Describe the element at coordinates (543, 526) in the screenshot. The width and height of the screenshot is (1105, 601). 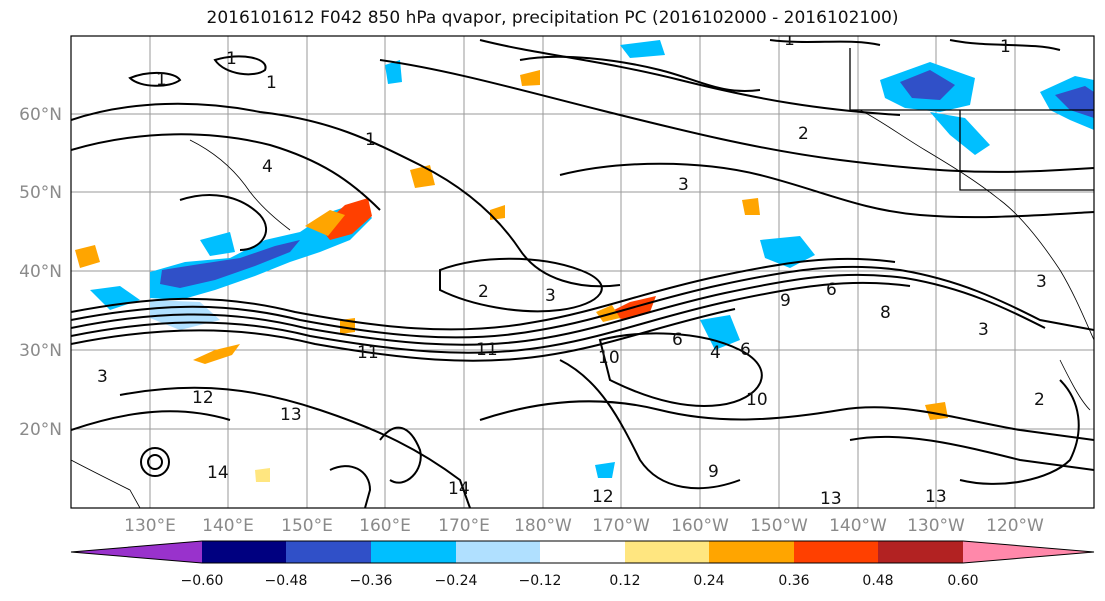
I see `lon-label: 180°W` at that location.